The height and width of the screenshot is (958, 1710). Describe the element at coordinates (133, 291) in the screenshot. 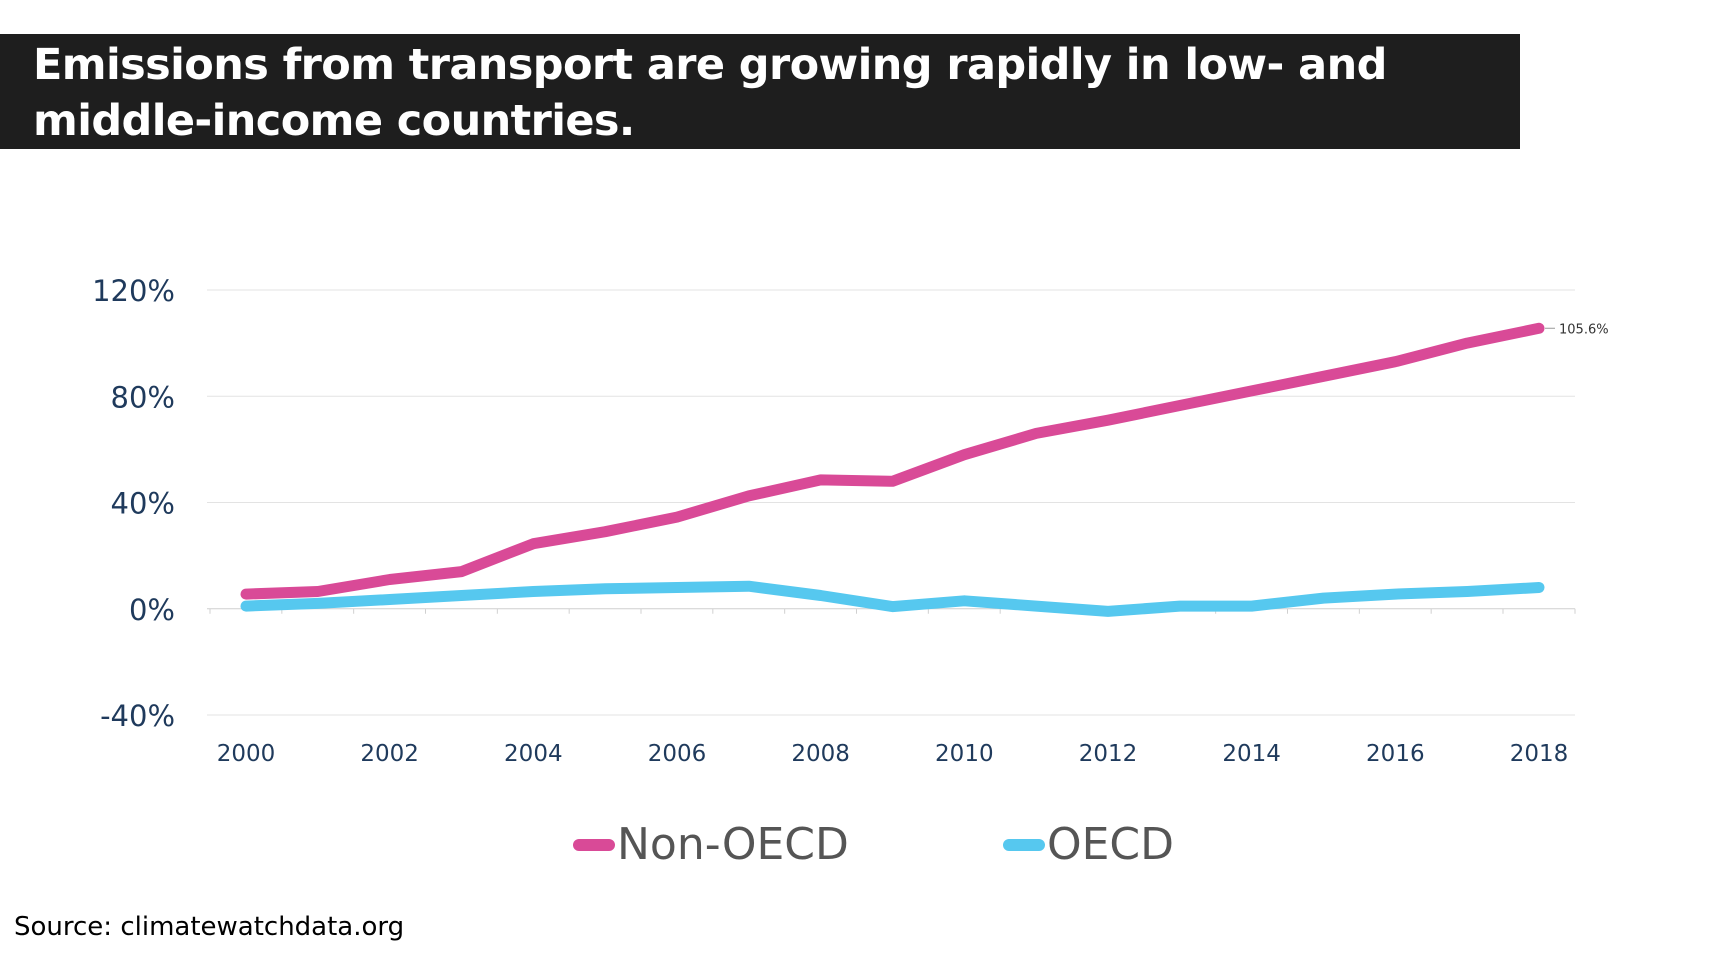

I see `y-tick-label: 120%` at that location.